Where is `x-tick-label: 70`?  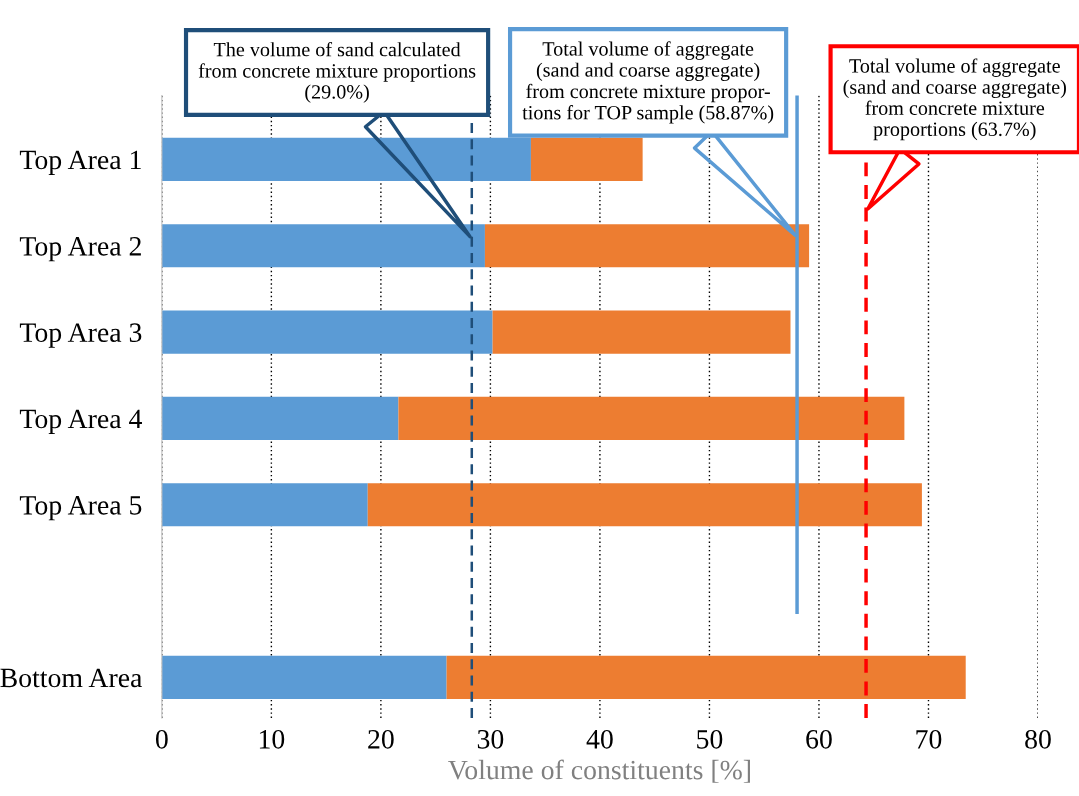 x-tick-label: 70 is located at coordinates (929, 739).